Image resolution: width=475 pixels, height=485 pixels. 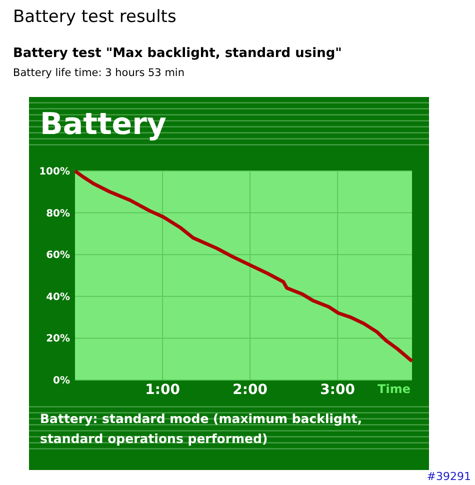 I want to click on y-tick-label: 80%, so click(x=58, y=214).